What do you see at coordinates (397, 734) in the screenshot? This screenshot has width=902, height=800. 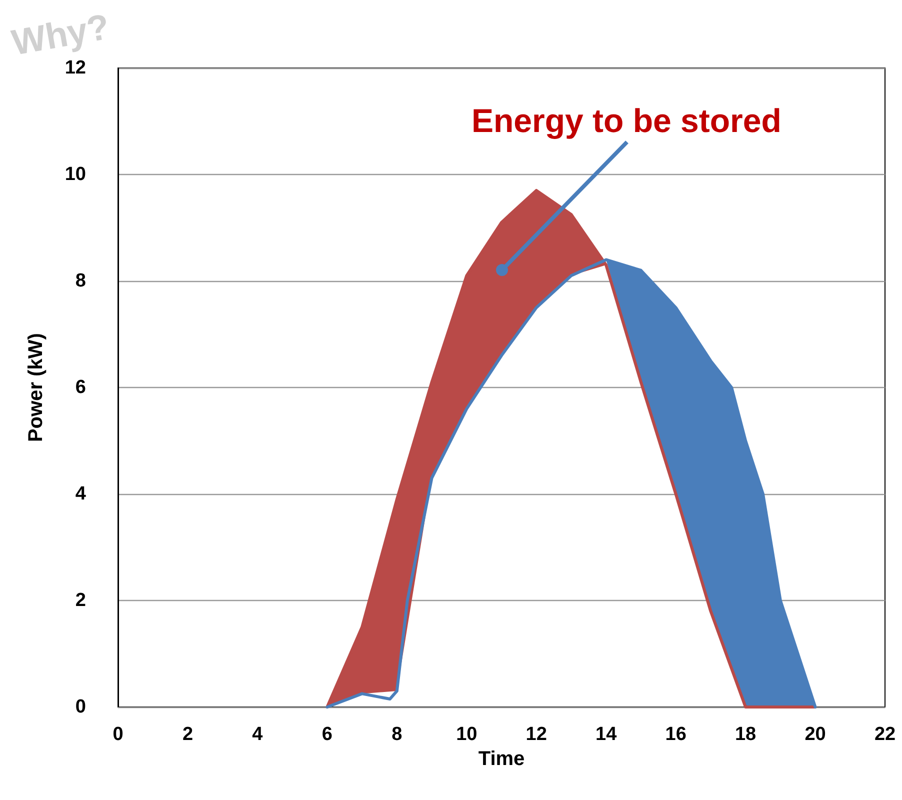 I see `x-tick-label: 8` at bounding box center [397, 734].